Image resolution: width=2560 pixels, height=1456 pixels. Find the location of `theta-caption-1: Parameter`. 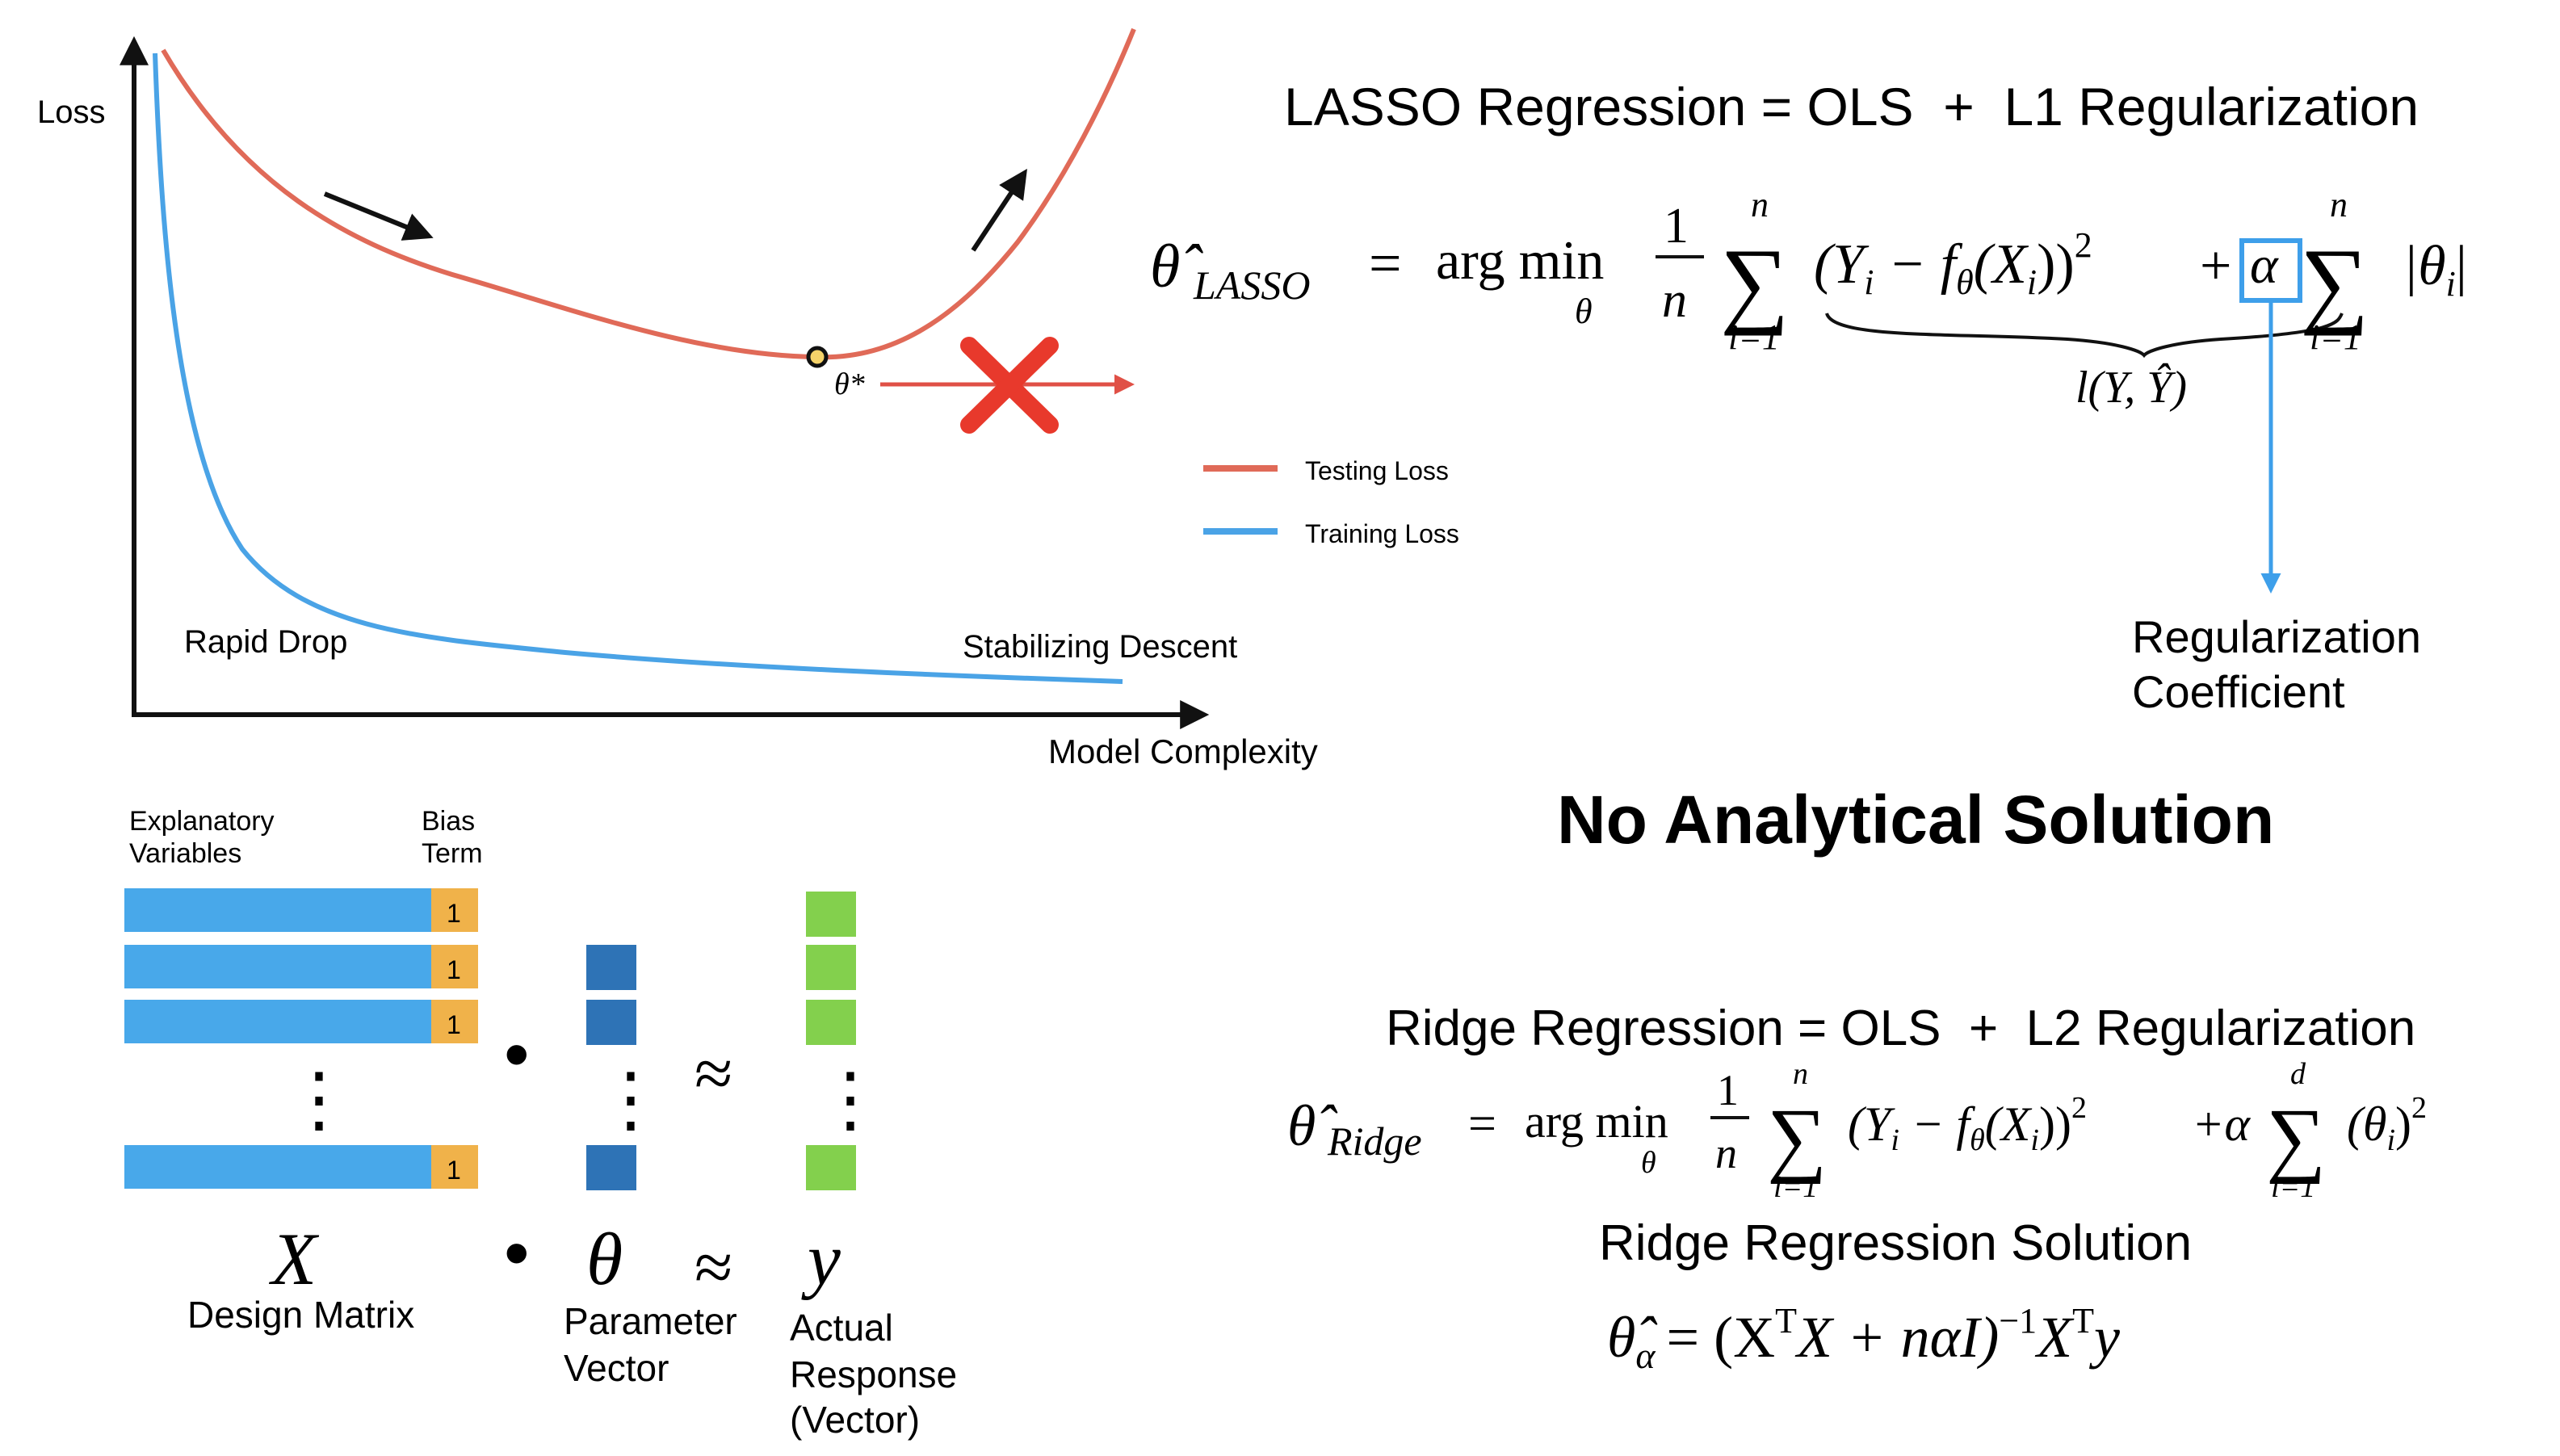

theta-caption-1: Parameter is located at coordinates (650, 1321).